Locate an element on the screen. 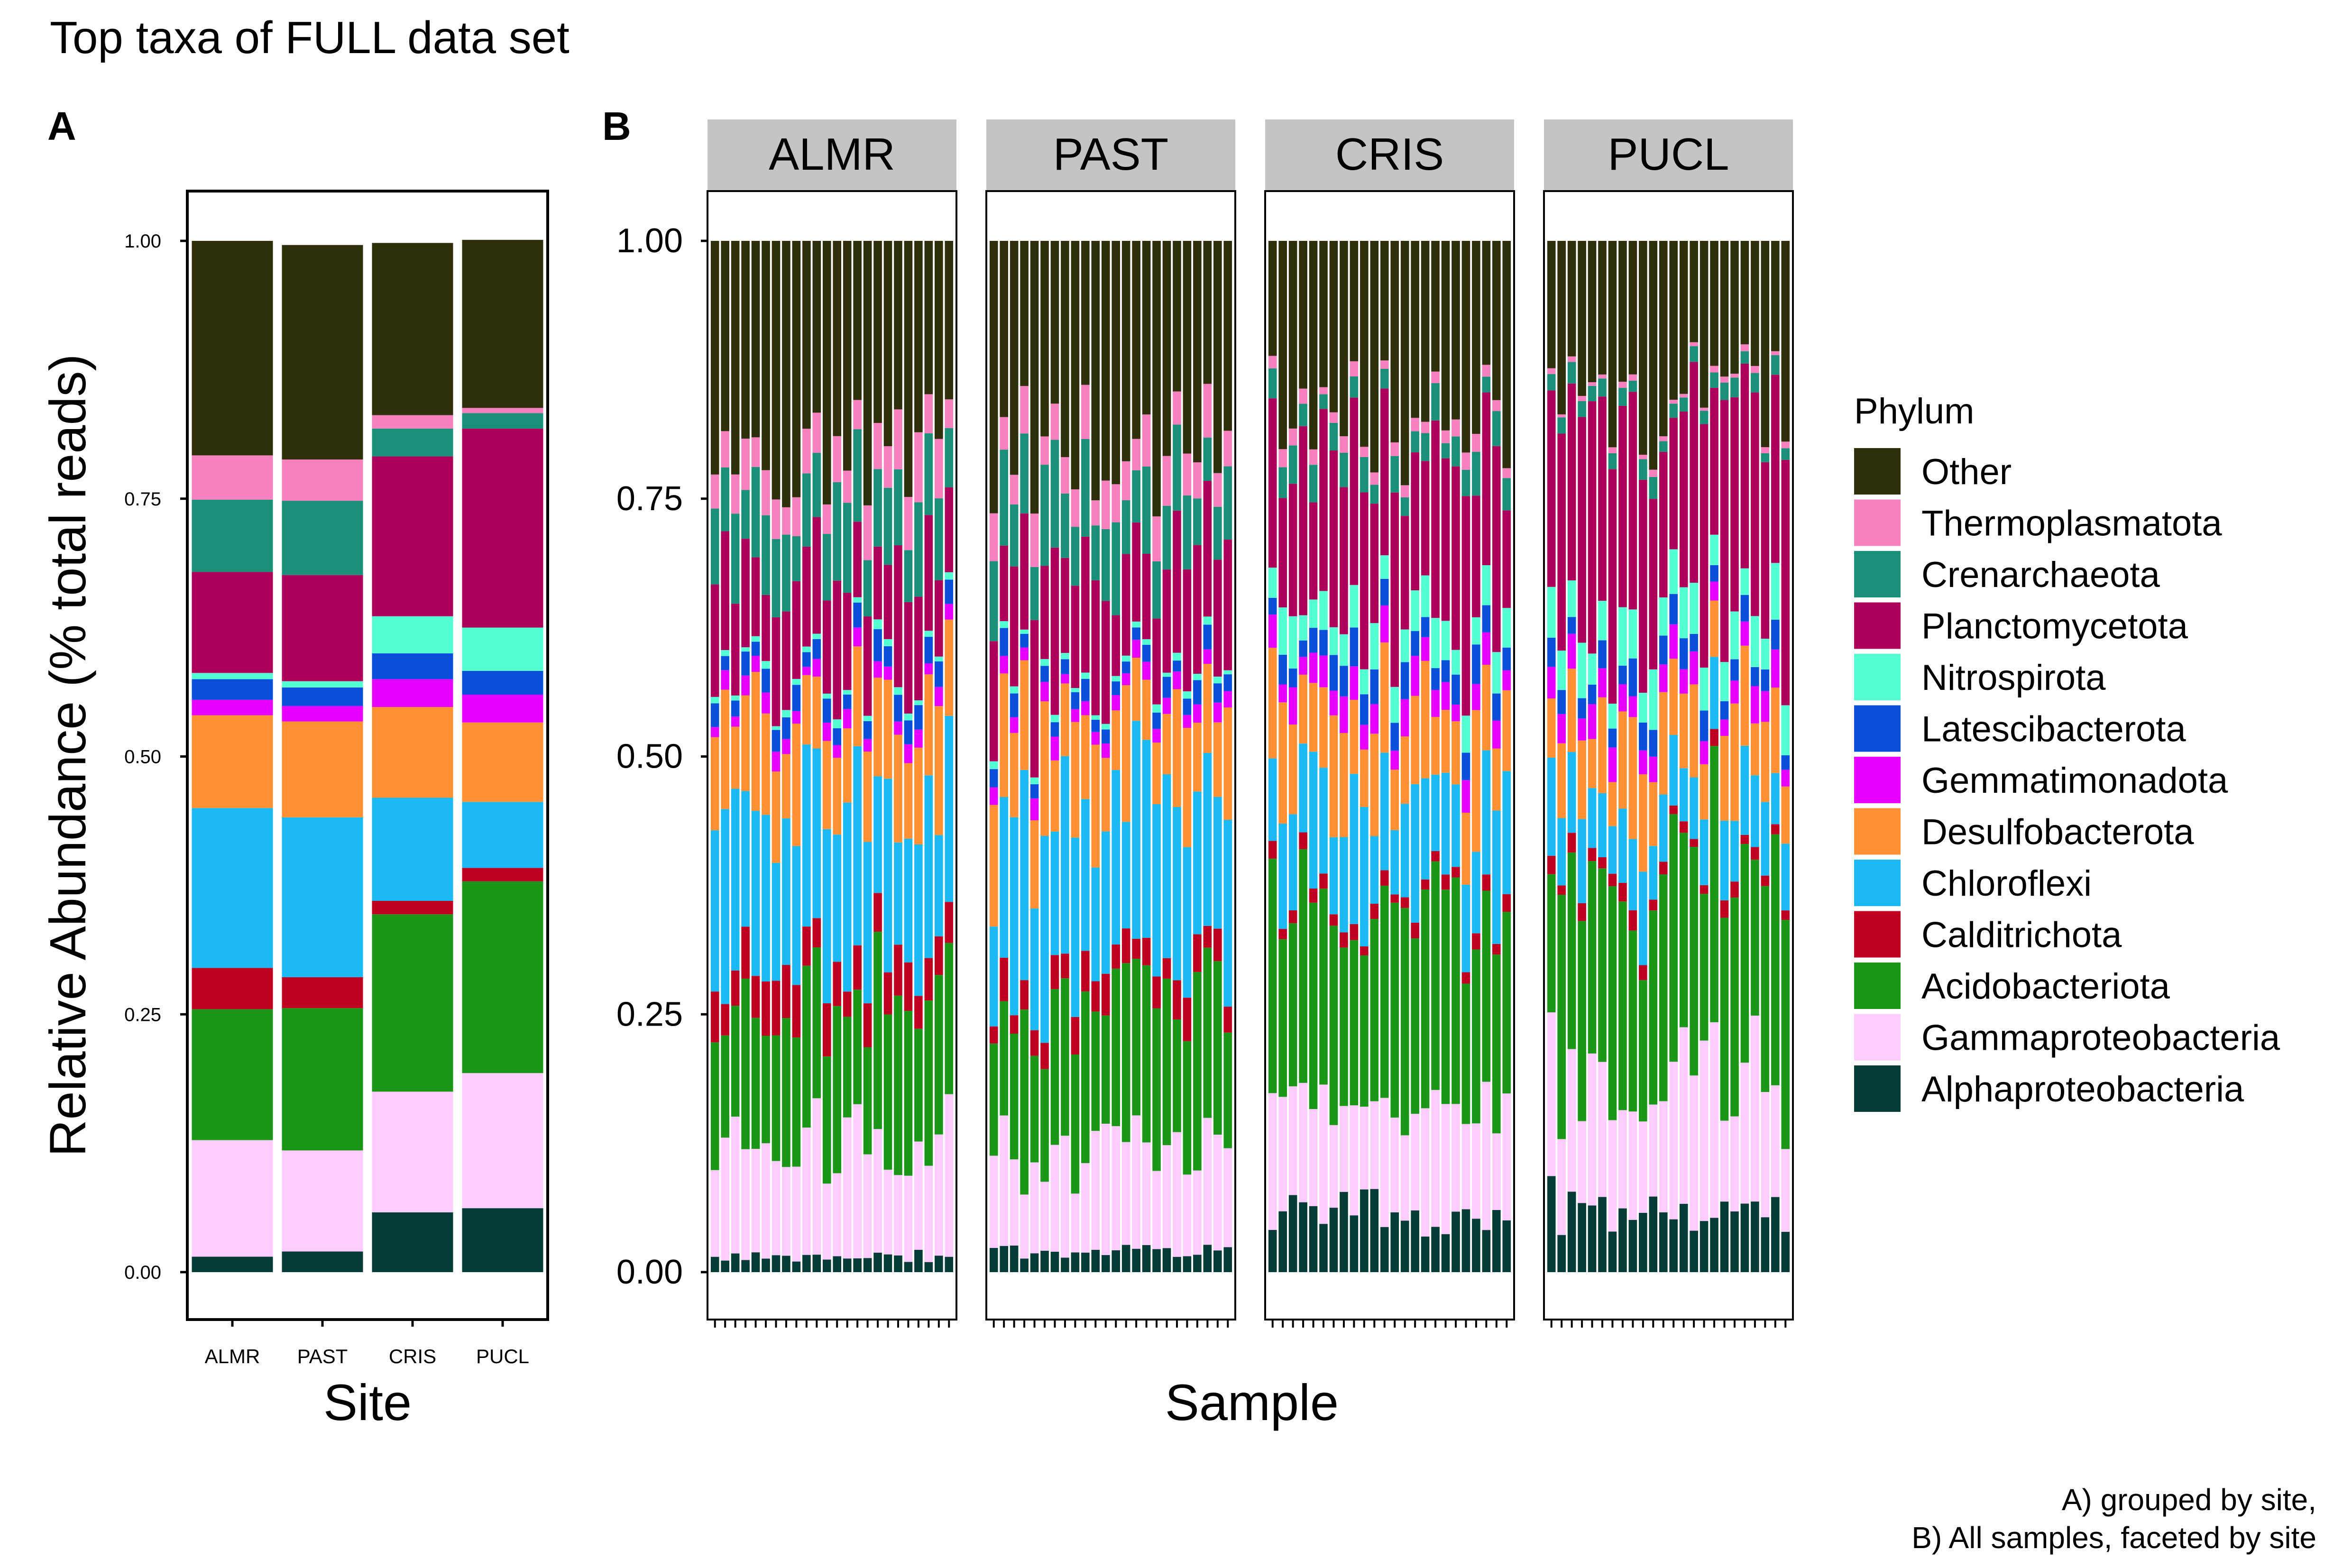 Image resolution: width=2352 pixels, height=1568 pixels. sample-segment-almr-4-thermoplasmatota is located at coordinates (746, 464).